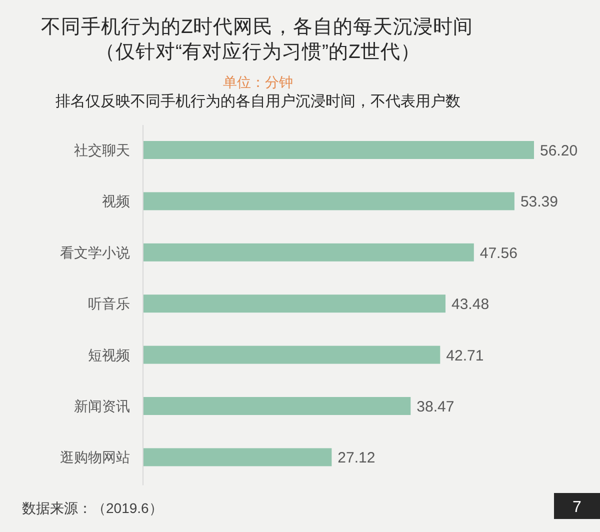  I want to click on y-tick-label: 听音乐, so click(109, 304).